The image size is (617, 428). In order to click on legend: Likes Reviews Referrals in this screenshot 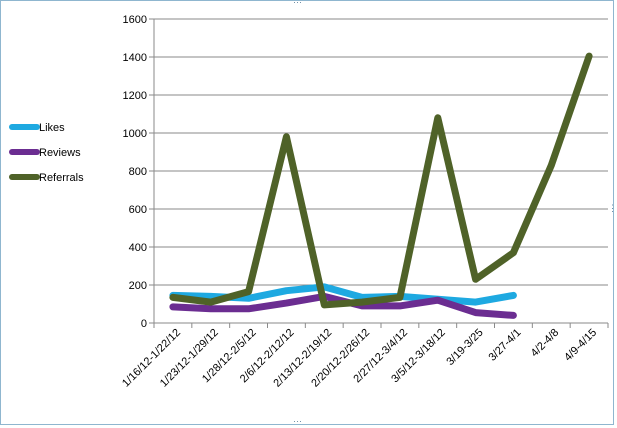, I will do `click(46, 153)`.